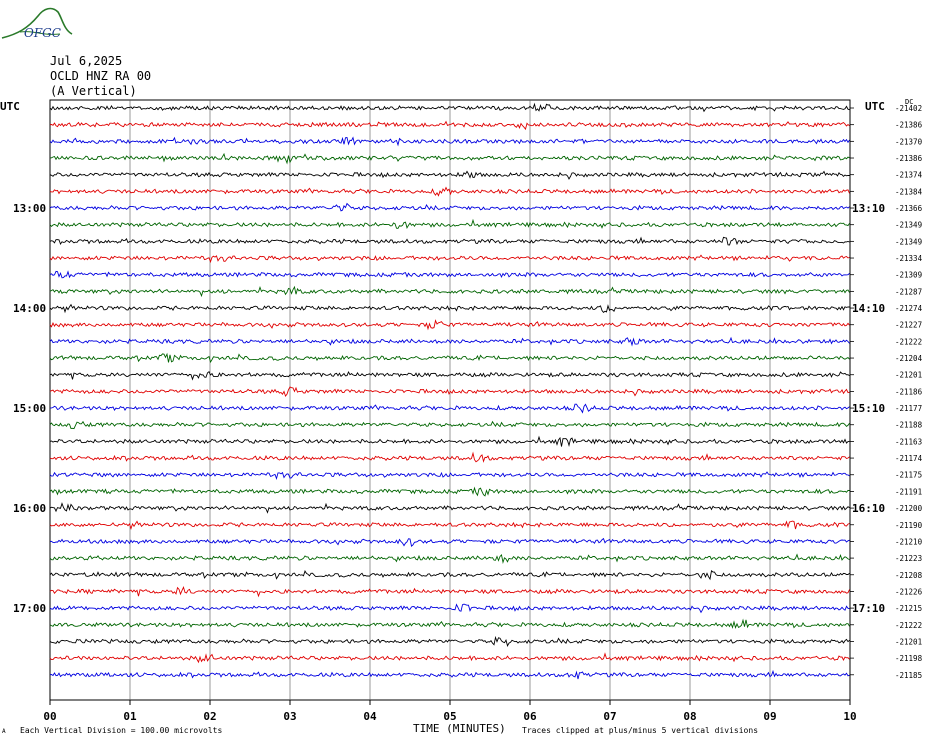 This screenshot has height=744, width=930. What do you see at coordinates (609, 716) in the screenshot?
I see `x-tick-label: 07` at bounding box center [609, 716].